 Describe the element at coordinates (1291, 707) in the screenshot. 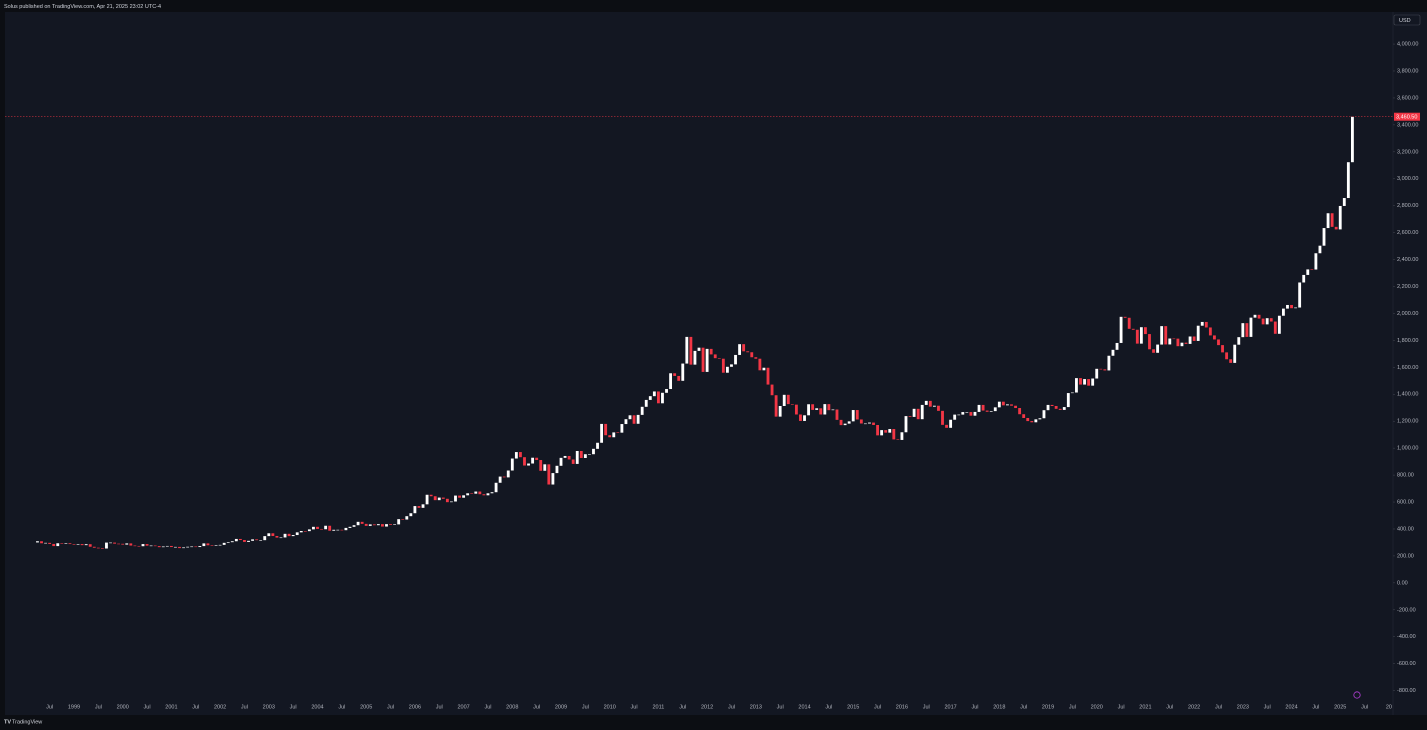

I see `x-tick-label: 2024` at that location.